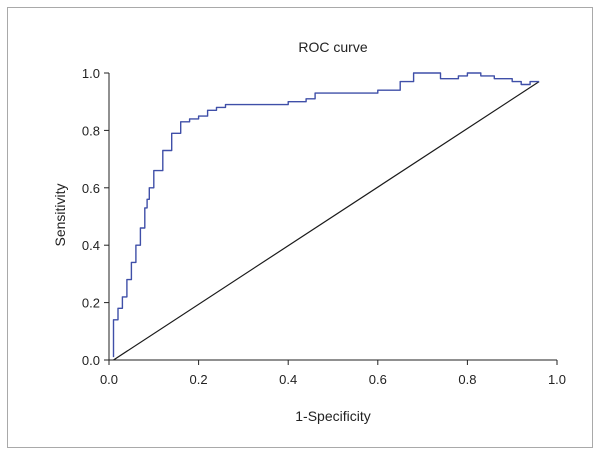 Image resolution: width=597 pixels, height=452 pixels. Describe the element at coordinates (378, 379) in the screenshot. I see `x-tick-label: 0.6` at that location.